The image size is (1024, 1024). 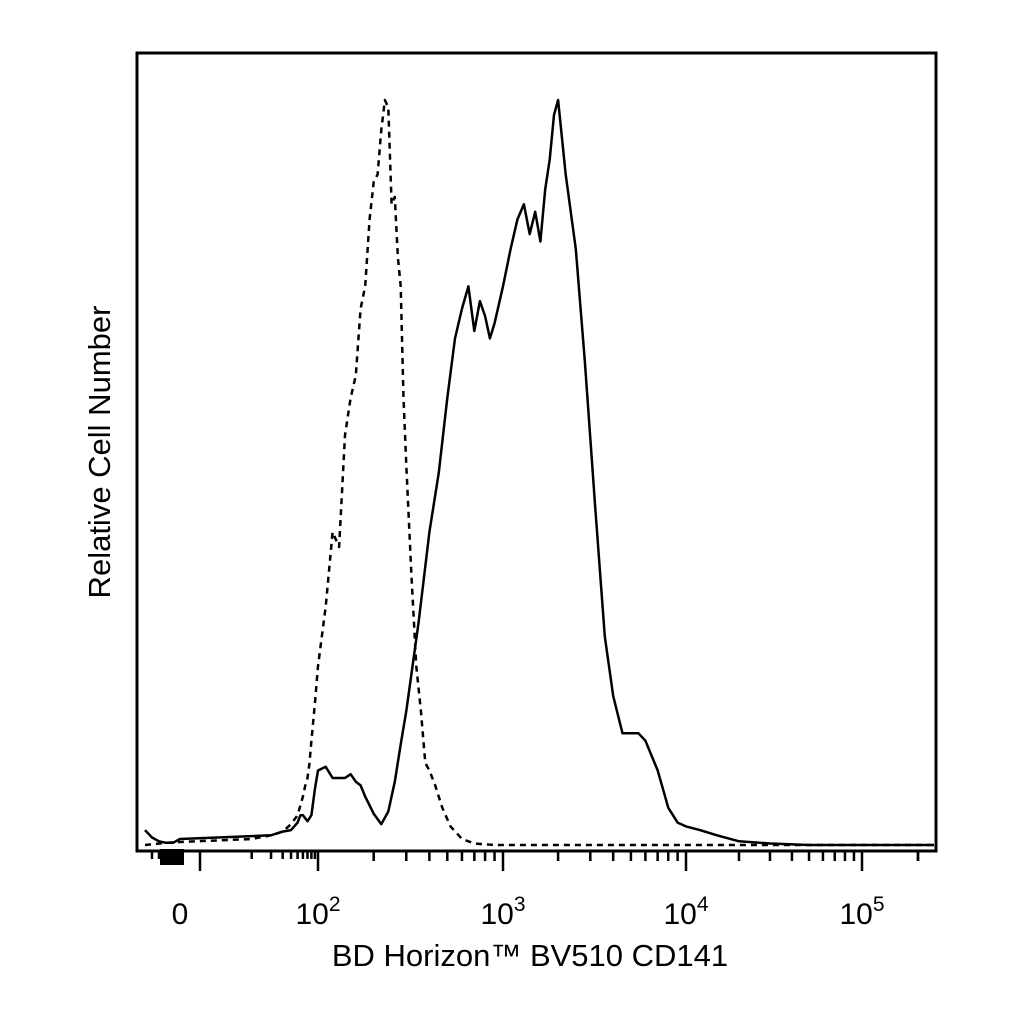 I want to click on x-tick-label: 10³, so click(x=502, y=912).